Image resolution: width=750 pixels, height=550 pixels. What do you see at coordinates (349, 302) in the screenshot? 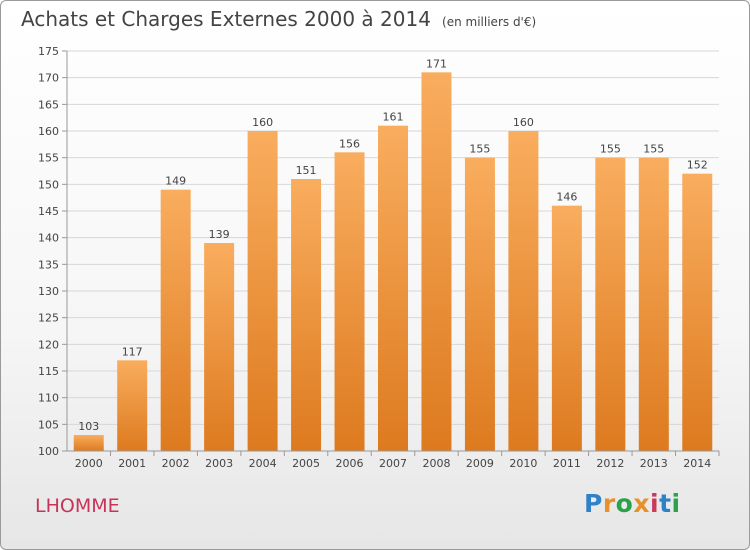
I see `bar-2006` at bounding box center [349, 302].